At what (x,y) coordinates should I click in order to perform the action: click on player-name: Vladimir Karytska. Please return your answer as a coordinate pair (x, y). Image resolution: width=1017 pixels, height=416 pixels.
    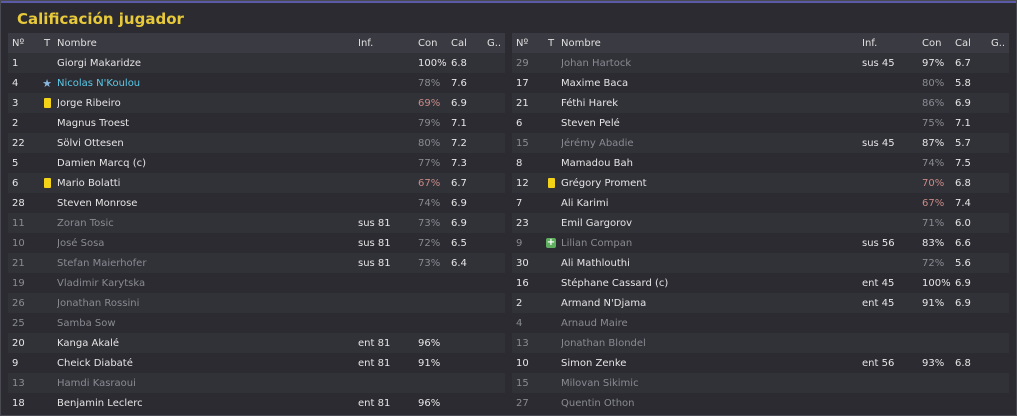
    Looking at the image, I should click on (101, 283).